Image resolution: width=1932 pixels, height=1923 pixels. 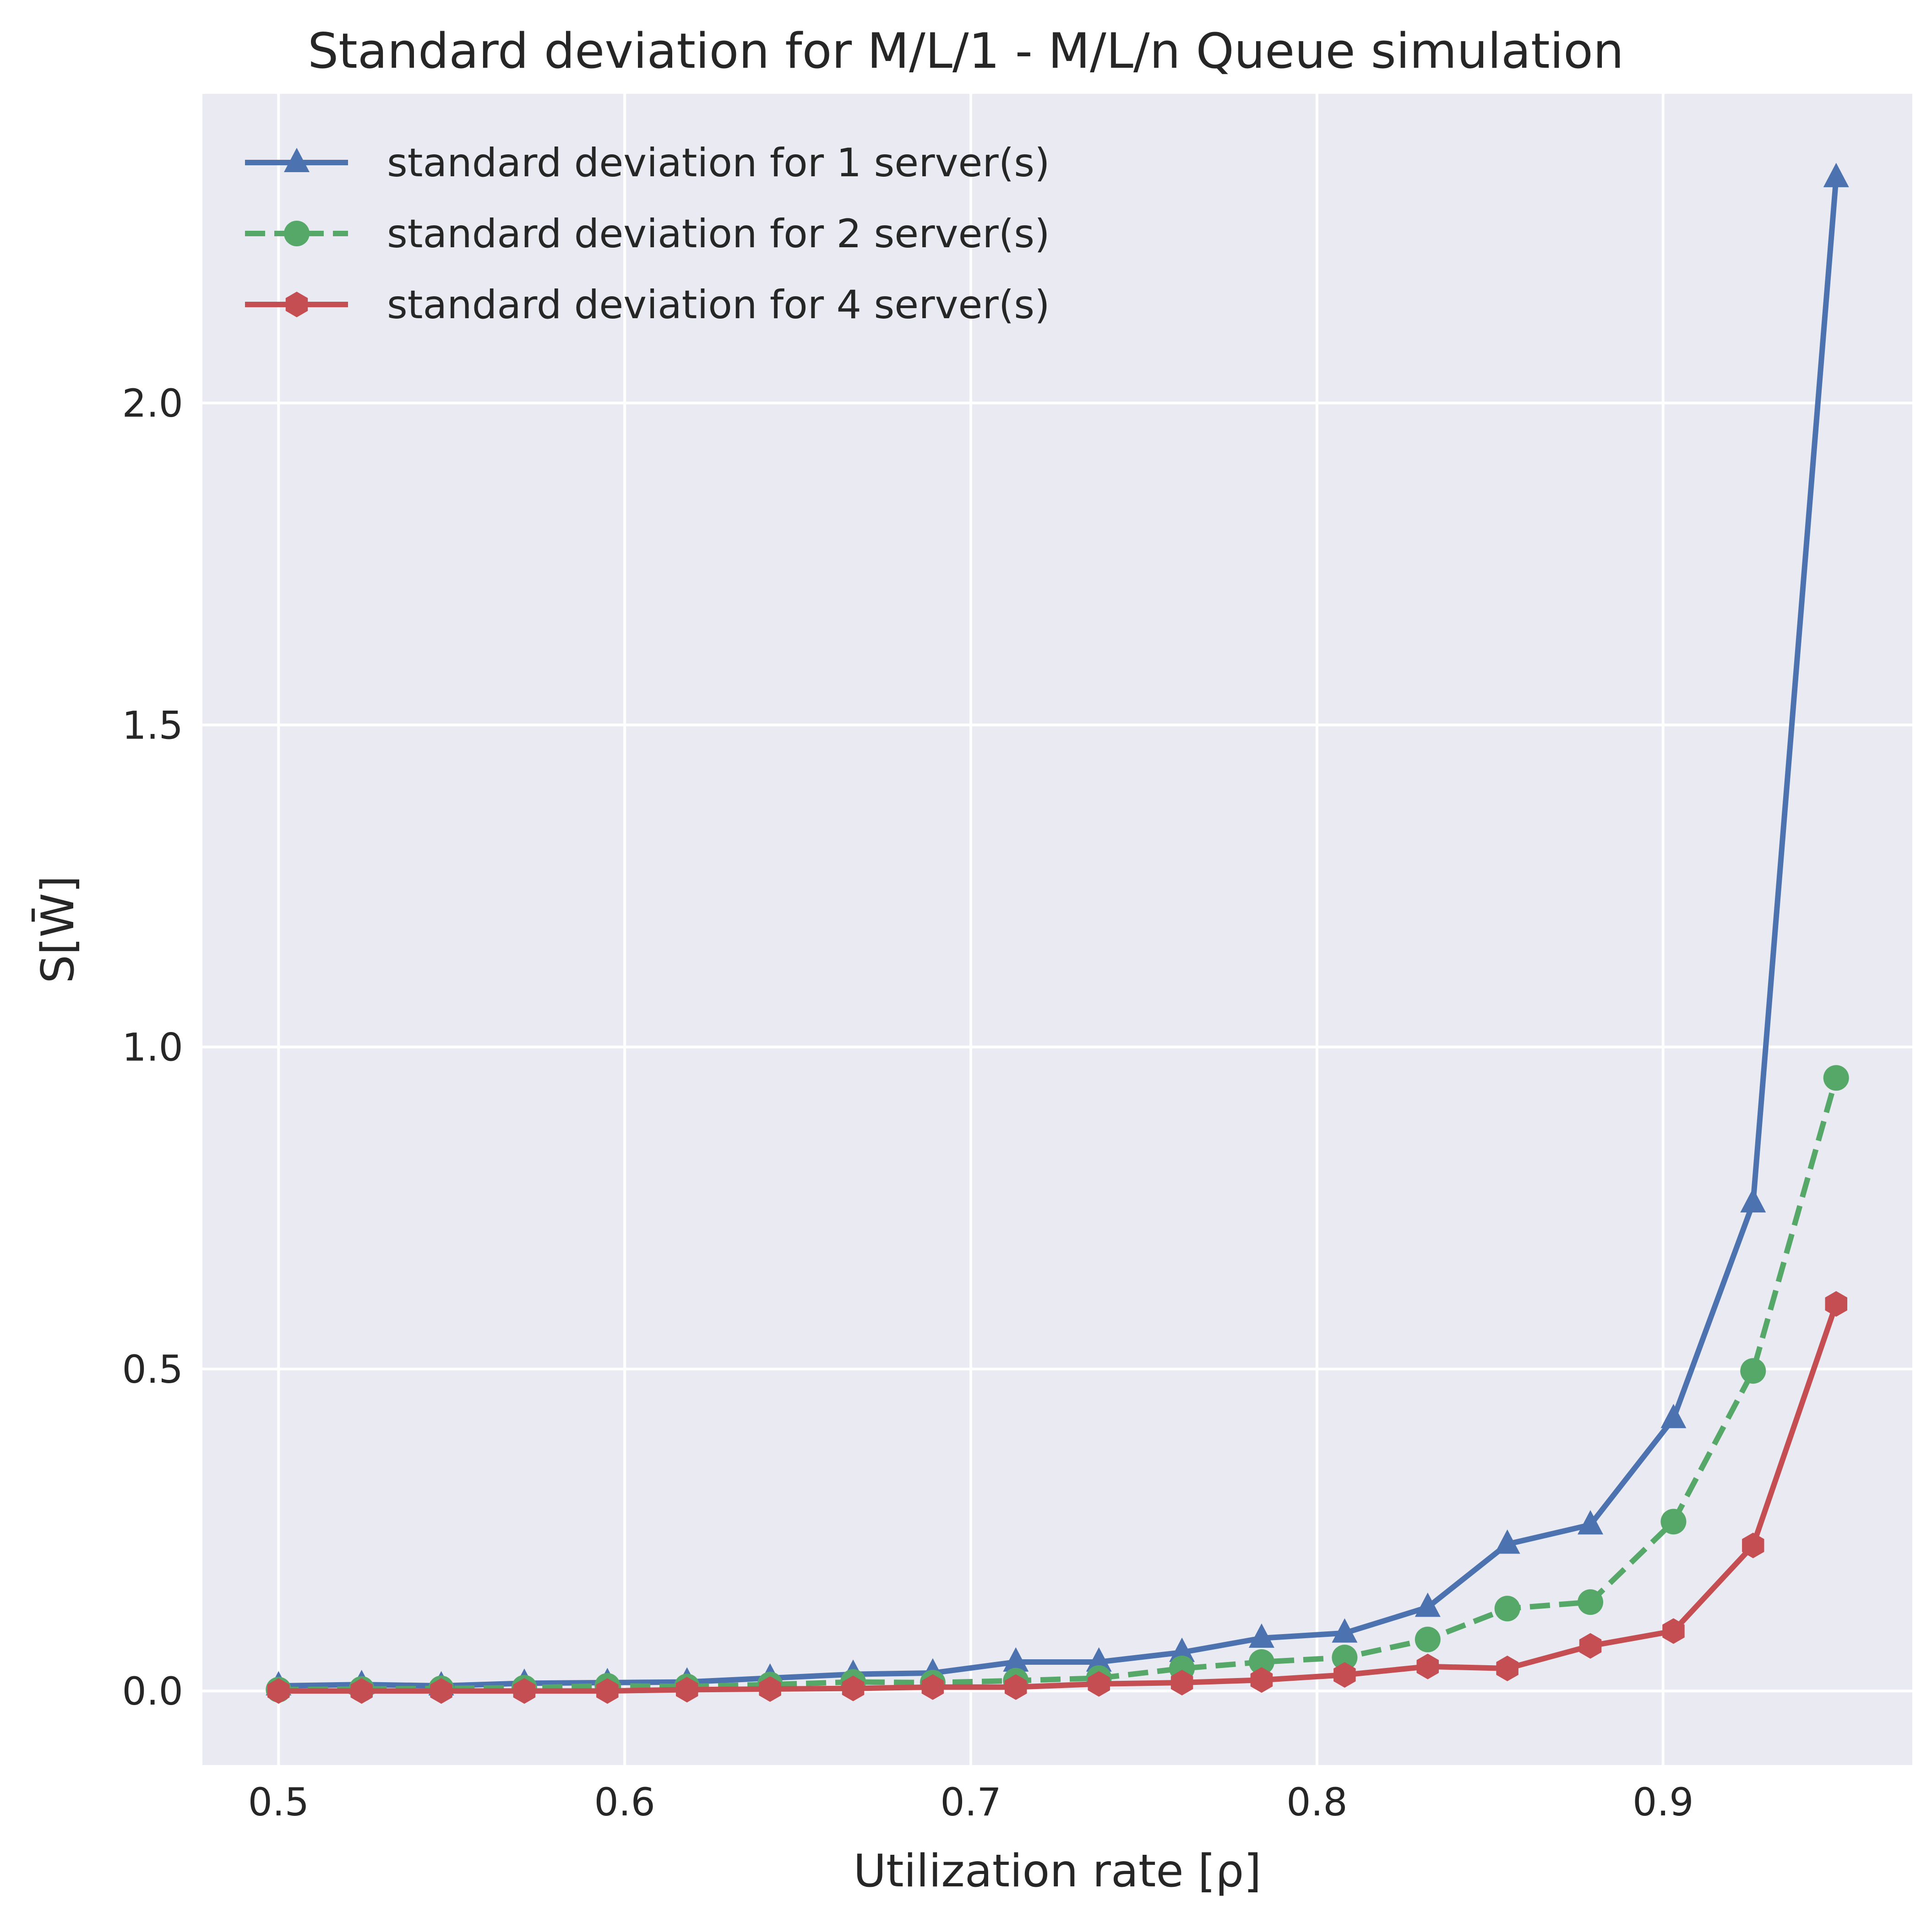 I want to click on y-tick-labels: 0.0 0.5 1.0 1.5 2.0, so click(x=152, y=1047).